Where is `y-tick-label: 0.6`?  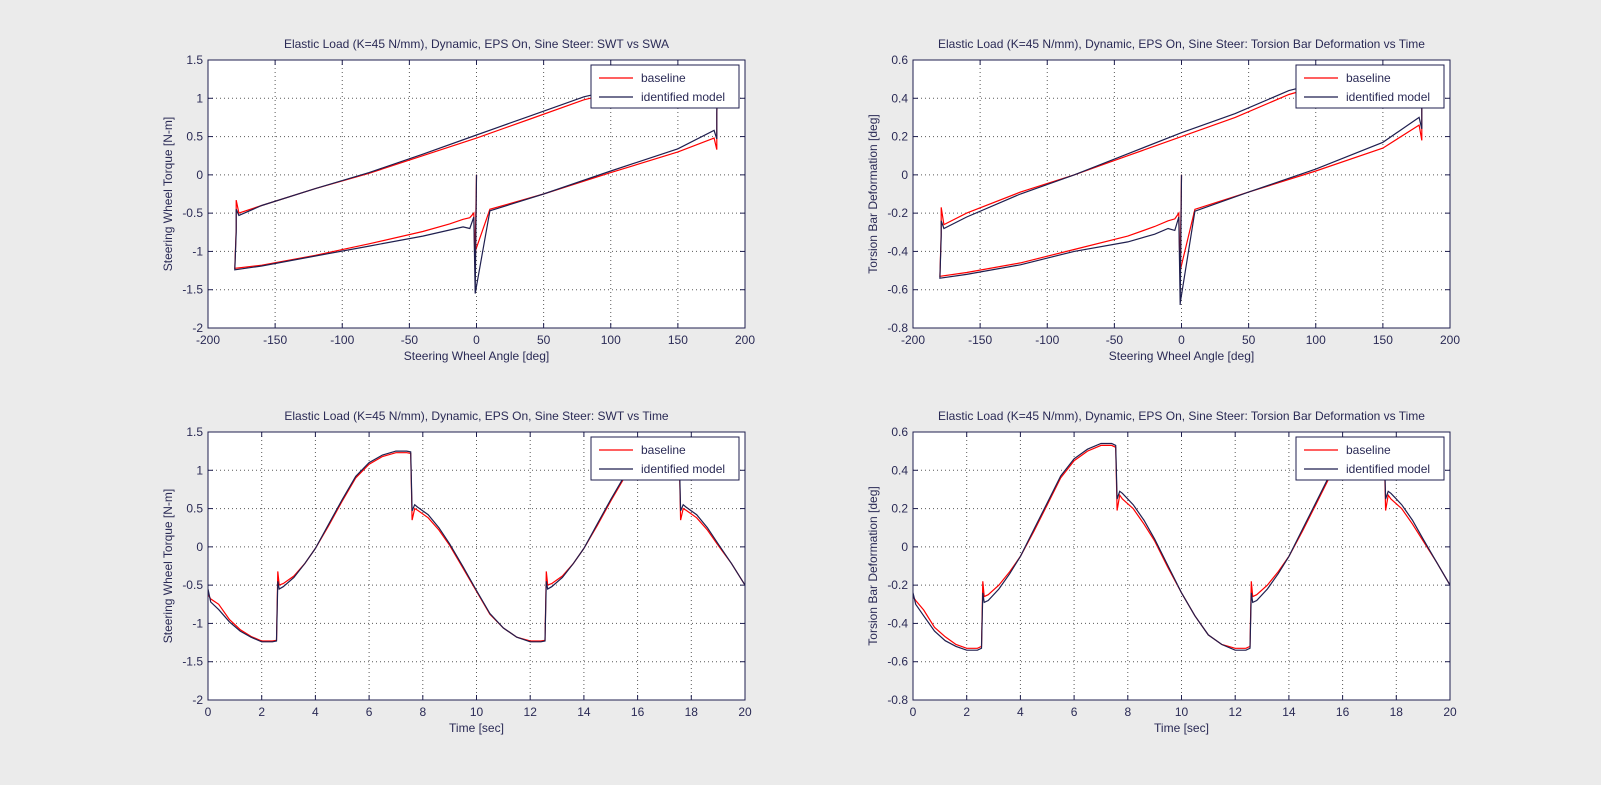 y-tick-label: 0.6 is located at coordinates (899, 432).